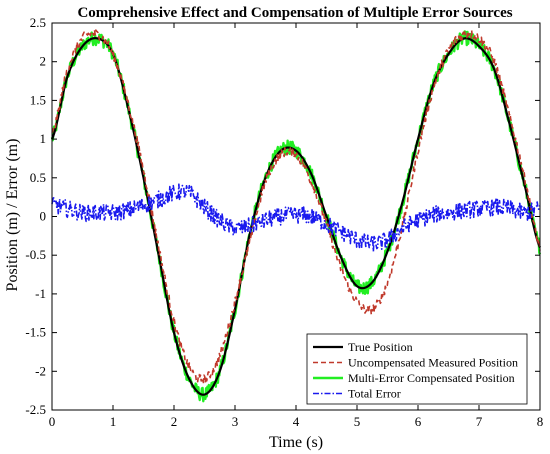 This screenshot has width=550, height=454. What do you see at coordinates (174, 421) in the screenshot?
I see `x-tick-label: 2` at bounding box center [174, 421].